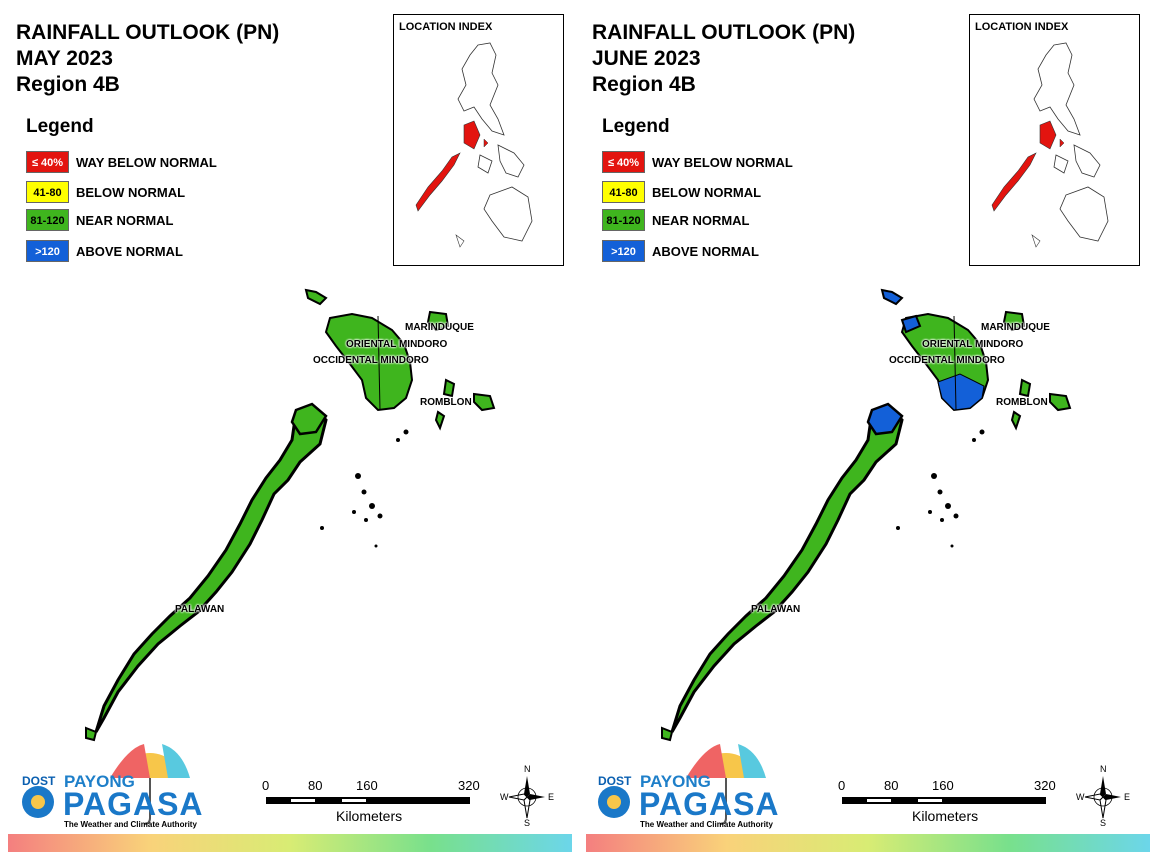  I want to click on title-line-2: MAY 2023, so click(64, 58).